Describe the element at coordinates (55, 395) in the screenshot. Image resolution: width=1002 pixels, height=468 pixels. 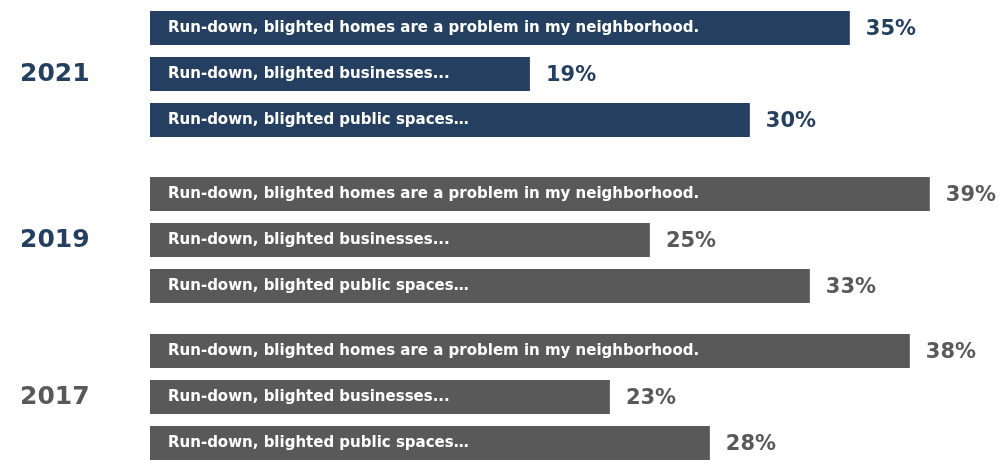
I see `text: 2017` at that location.